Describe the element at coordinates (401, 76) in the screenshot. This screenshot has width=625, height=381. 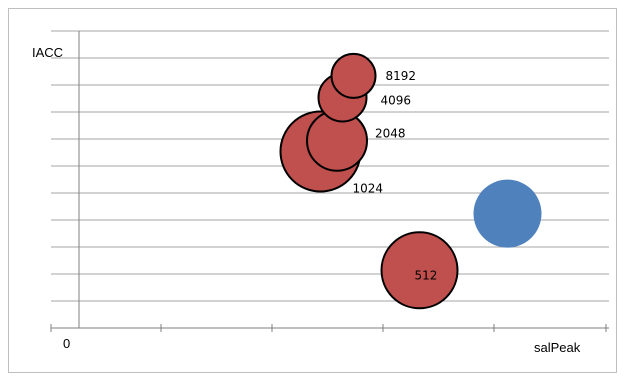
I see `data-label: 8192` at that location.